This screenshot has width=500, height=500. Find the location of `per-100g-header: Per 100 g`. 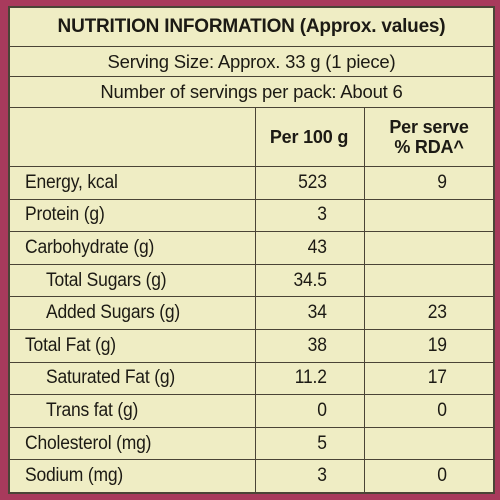

per-100g-header: Per 100 g is located at coordinates (309, 137).